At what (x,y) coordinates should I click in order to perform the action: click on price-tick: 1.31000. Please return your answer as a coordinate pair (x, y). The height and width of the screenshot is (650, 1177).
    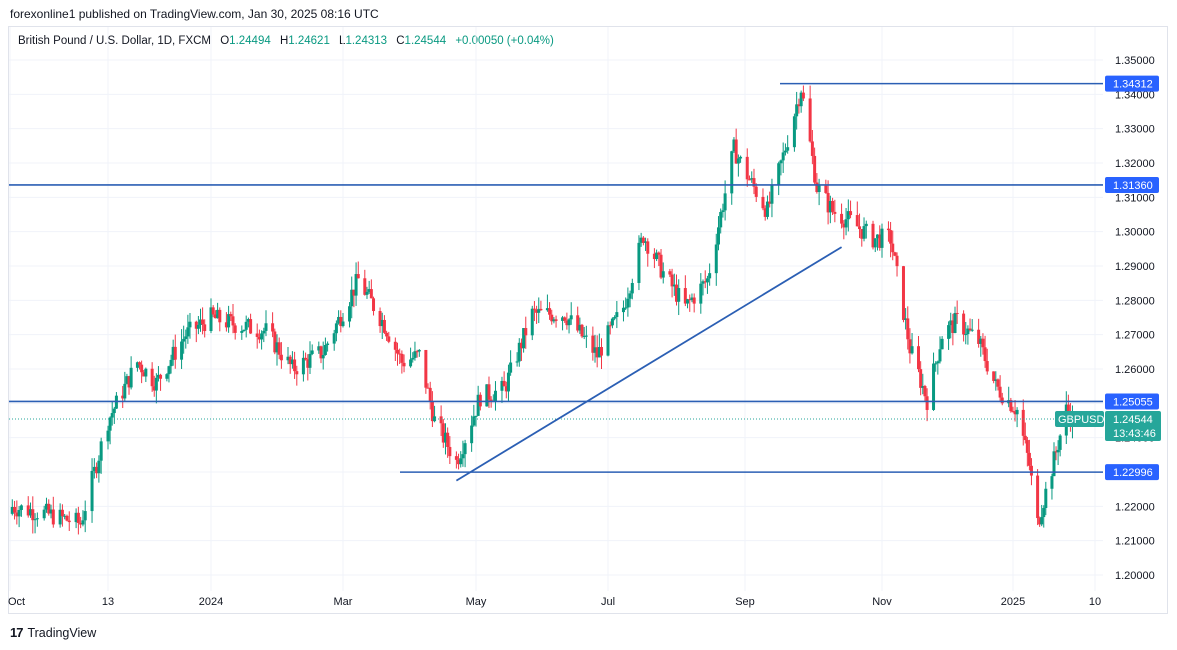
    Looking at the image, I should click on (1135, 198).